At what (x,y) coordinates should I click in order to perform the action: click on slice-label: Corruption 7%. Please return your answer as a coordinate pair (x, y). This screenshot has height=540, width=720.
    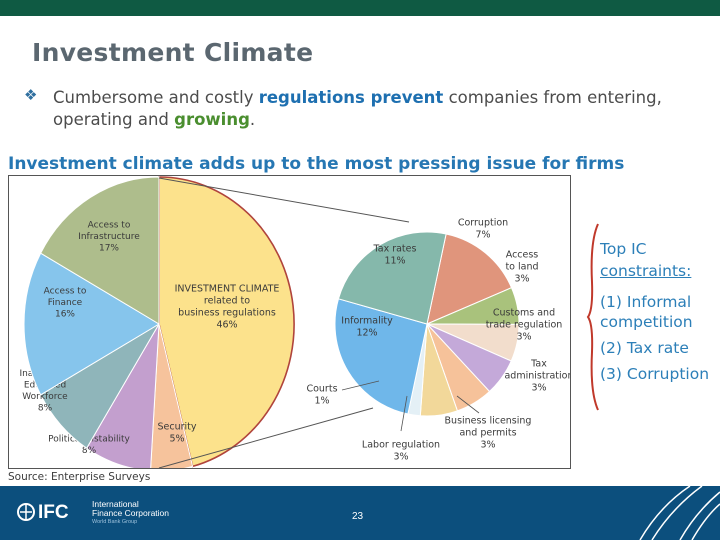
    Looking at the image, I should click on (483, 228).